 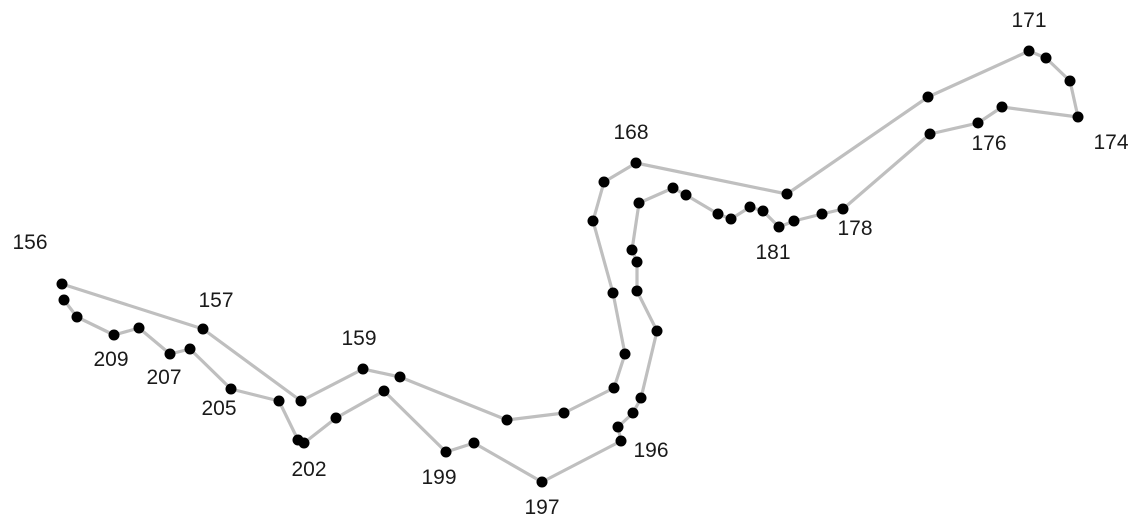 What do you see at coordinates (438, 477) in the screenshot?
I see `node-label-199: 199` at bounding box center [438, 477].